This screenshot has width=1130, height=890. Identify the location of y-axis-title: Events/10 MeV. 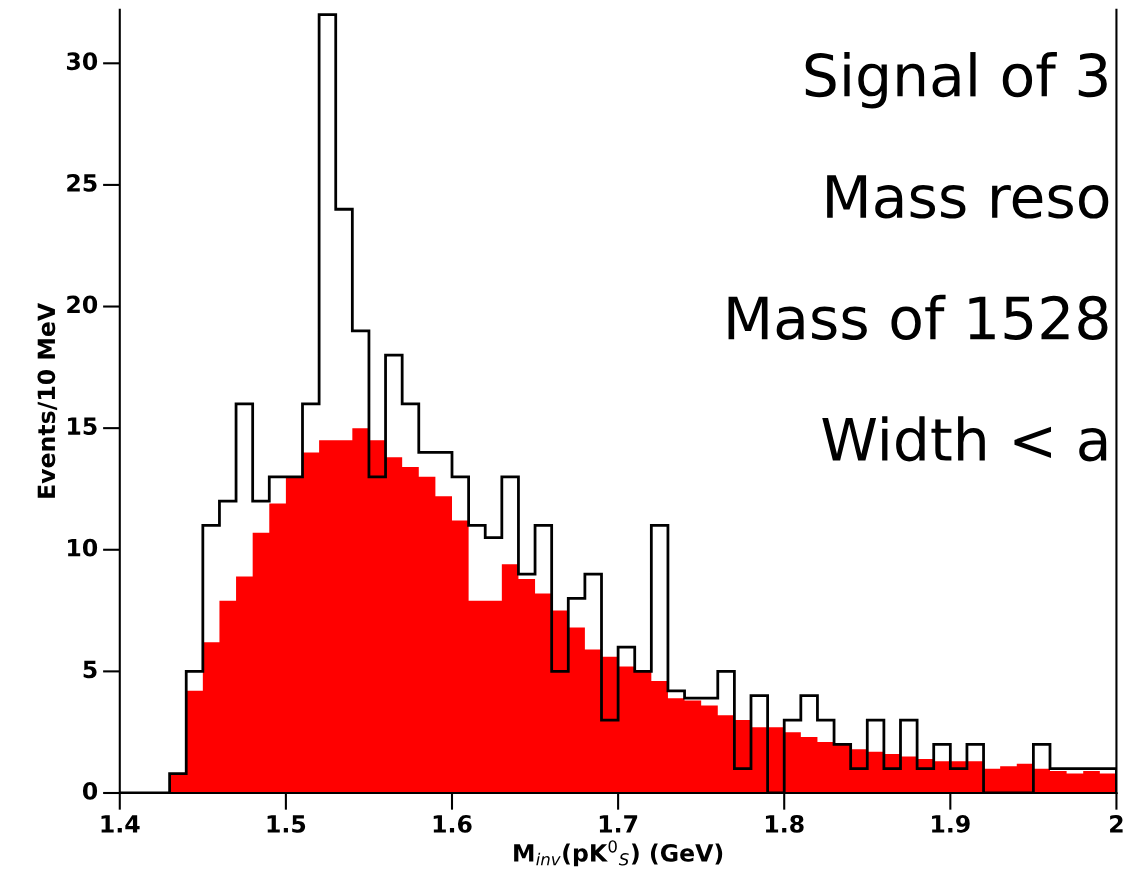
(47, 400).